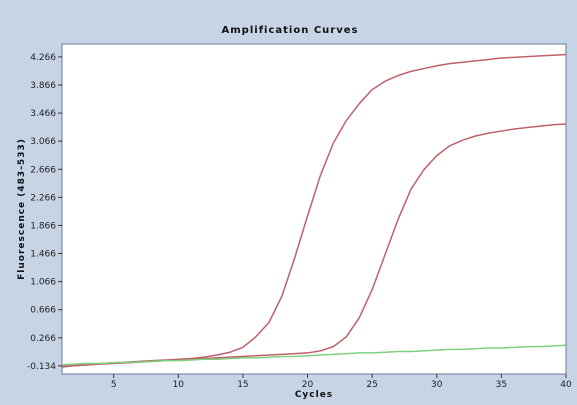  What do you see at coordinates (43, 311) in the screenshot?
I see `y-tick-label: 0.666` at bounding box center [43, 311].